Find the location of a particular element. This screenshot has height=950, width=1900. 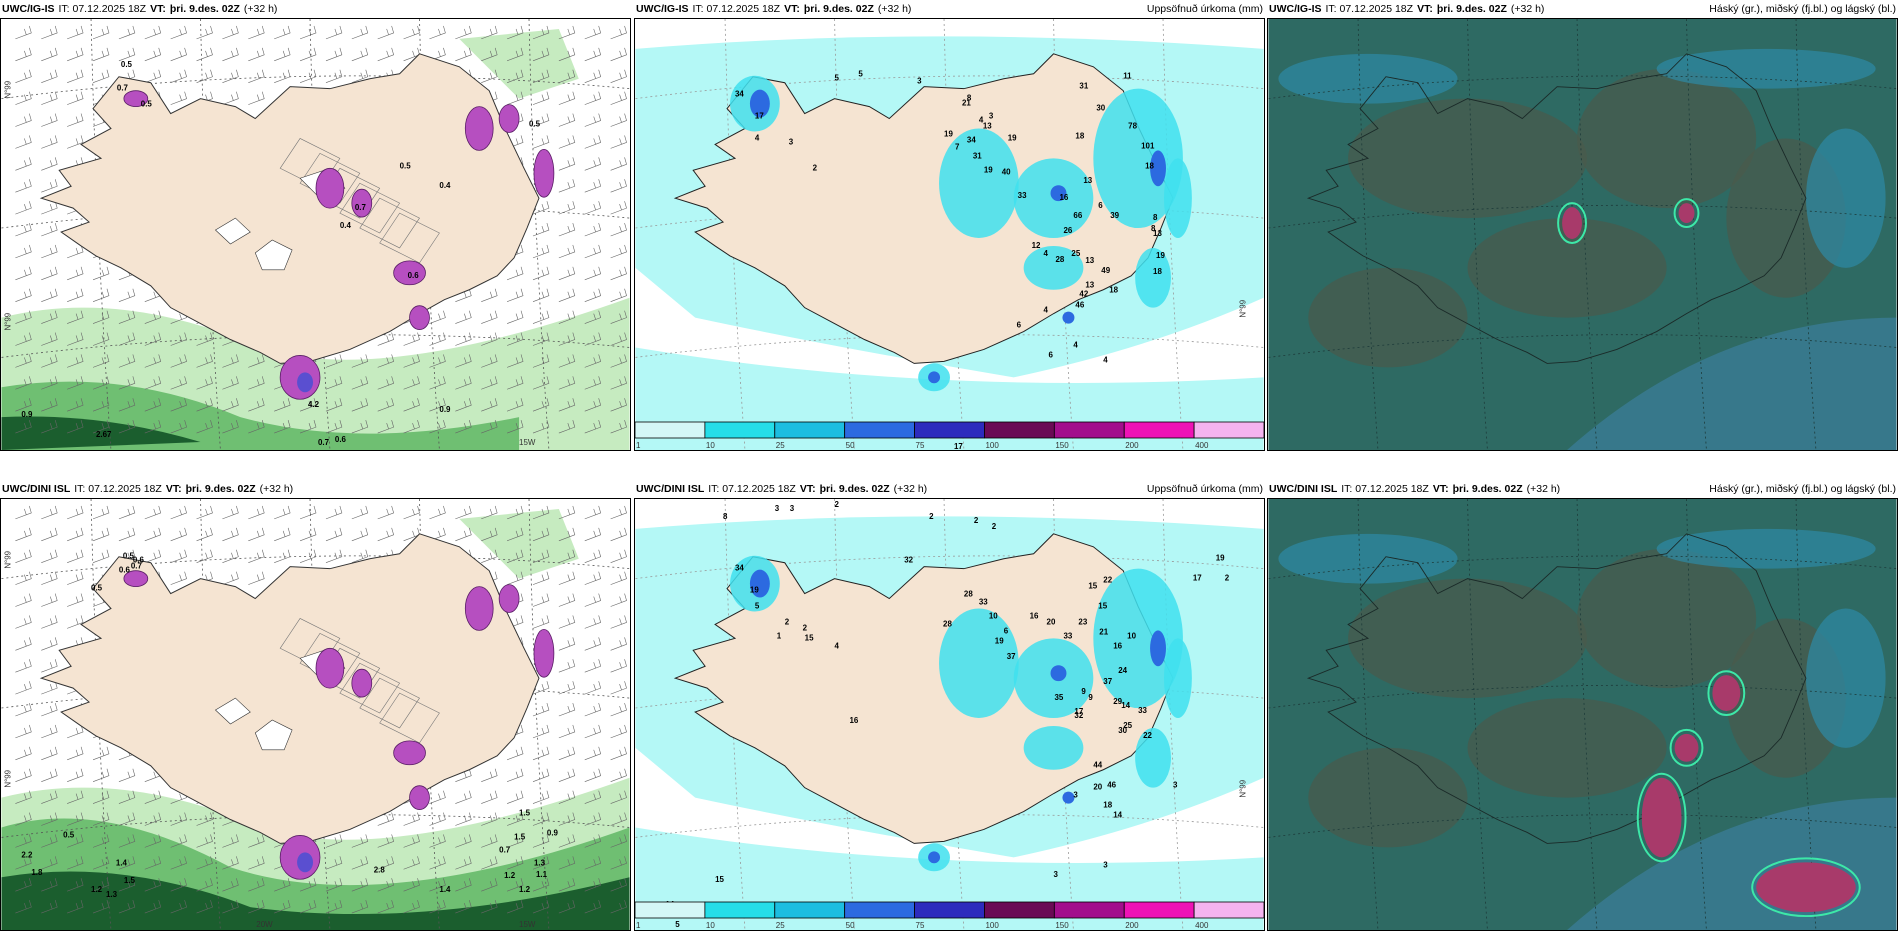

value-label: 0.7 is located at coordinates (137, 566).